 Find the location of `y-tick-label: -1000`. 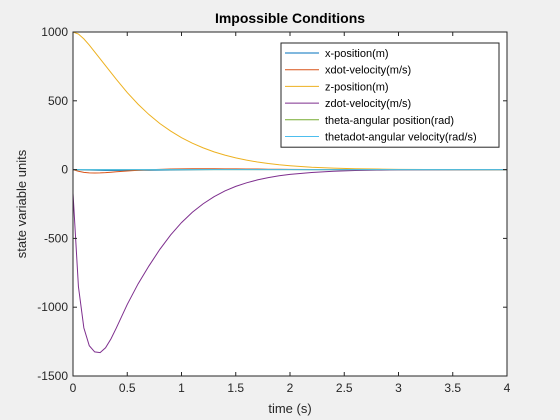

y-tick-label: -1000 is located at coordinates (52, 307).